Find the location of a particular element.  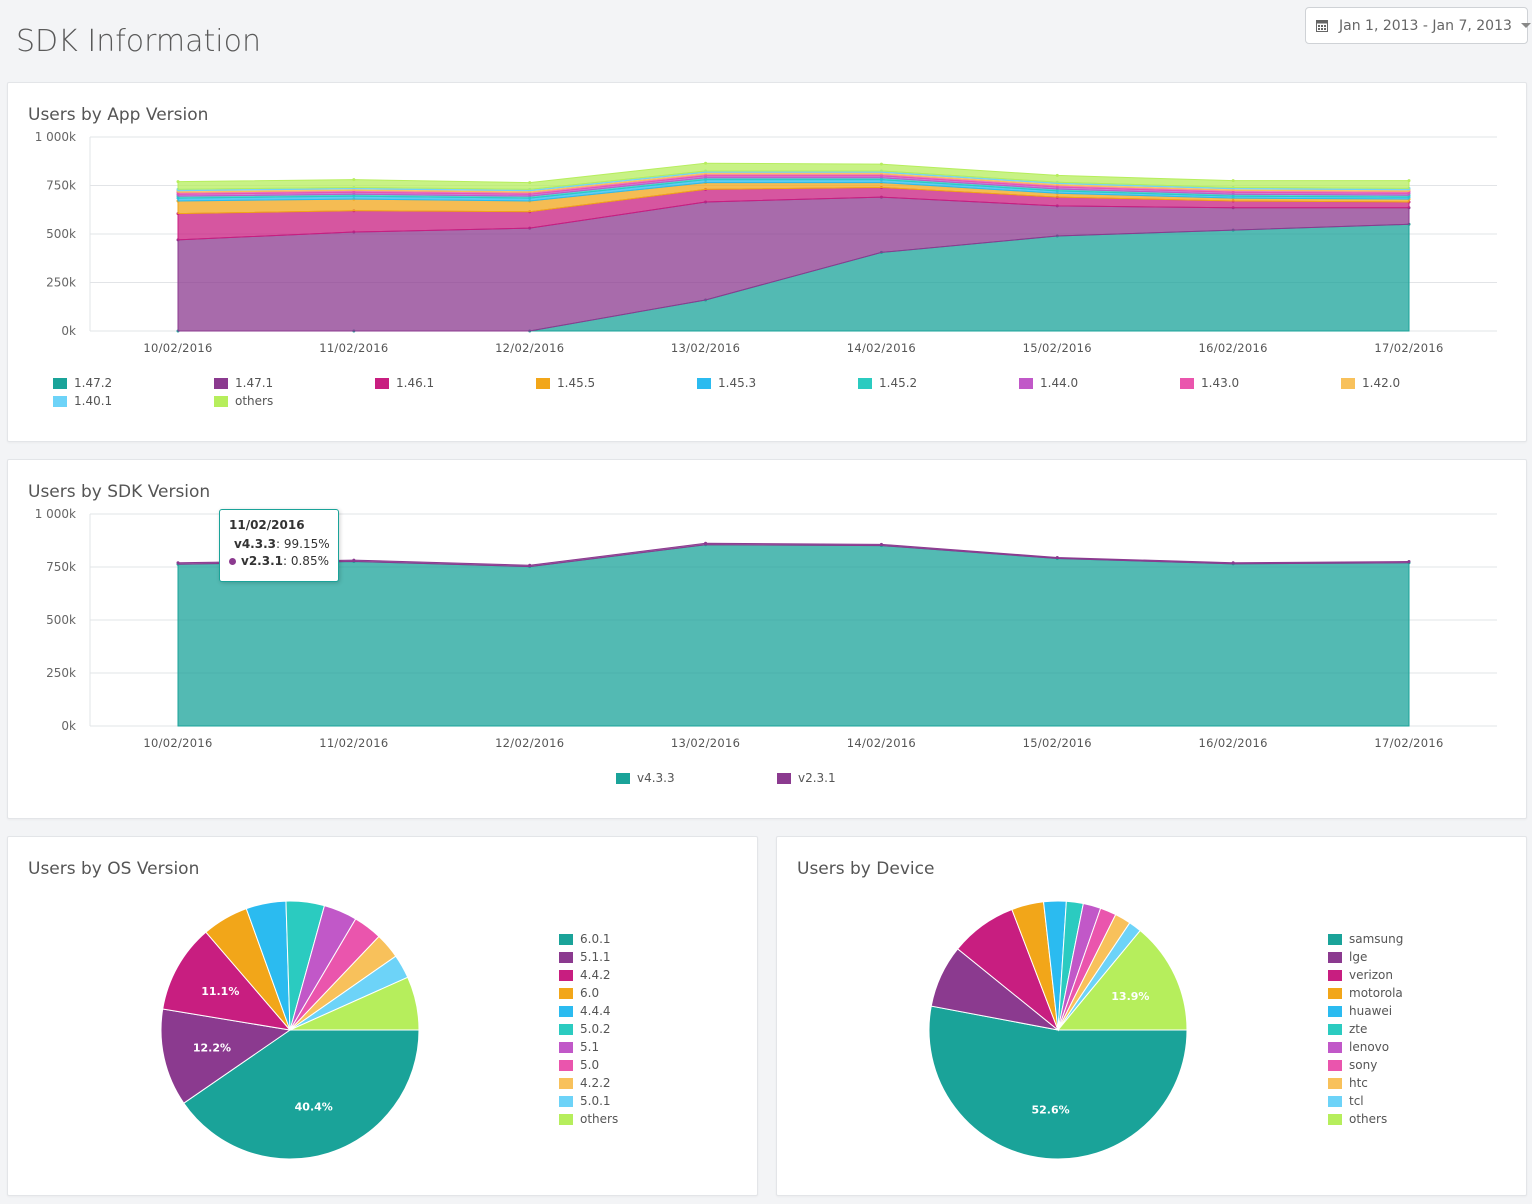

y-tick-label: 250k is located at coordinates (61, 283).